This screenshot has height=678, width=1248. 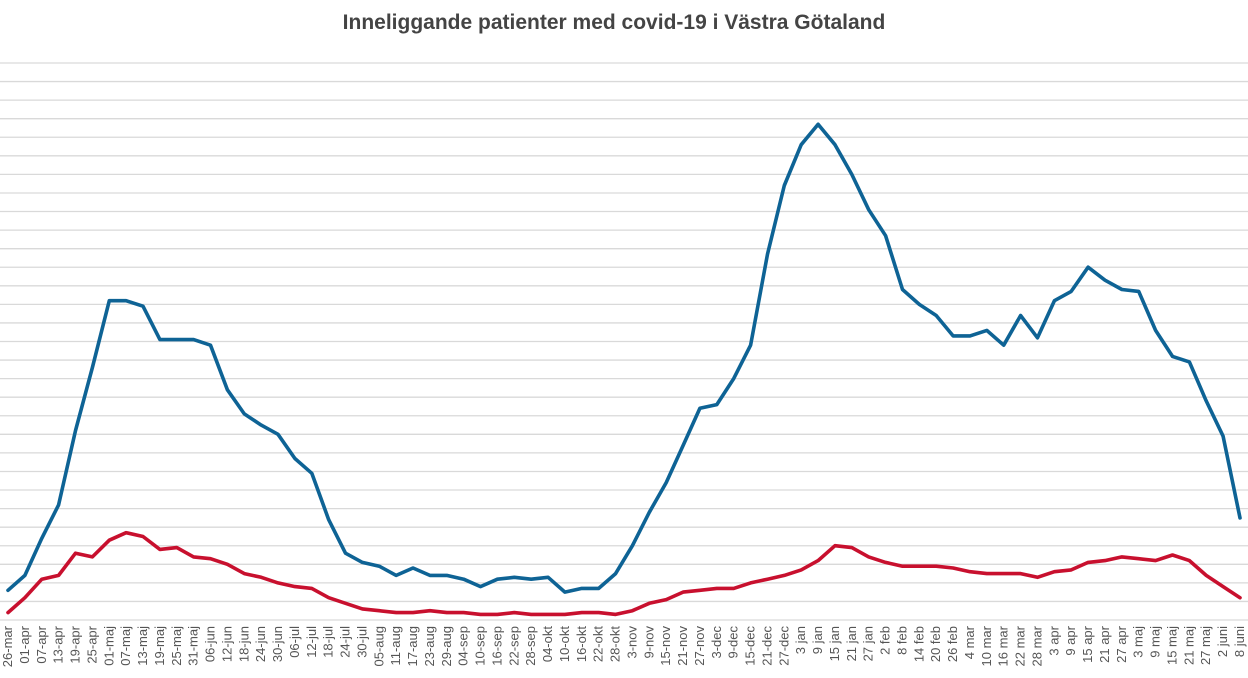 What do you see at coordinates (1205, 645) in the screenshot?
I see `x-tick-label: 27 maj` at bounding box center [1205, 645].